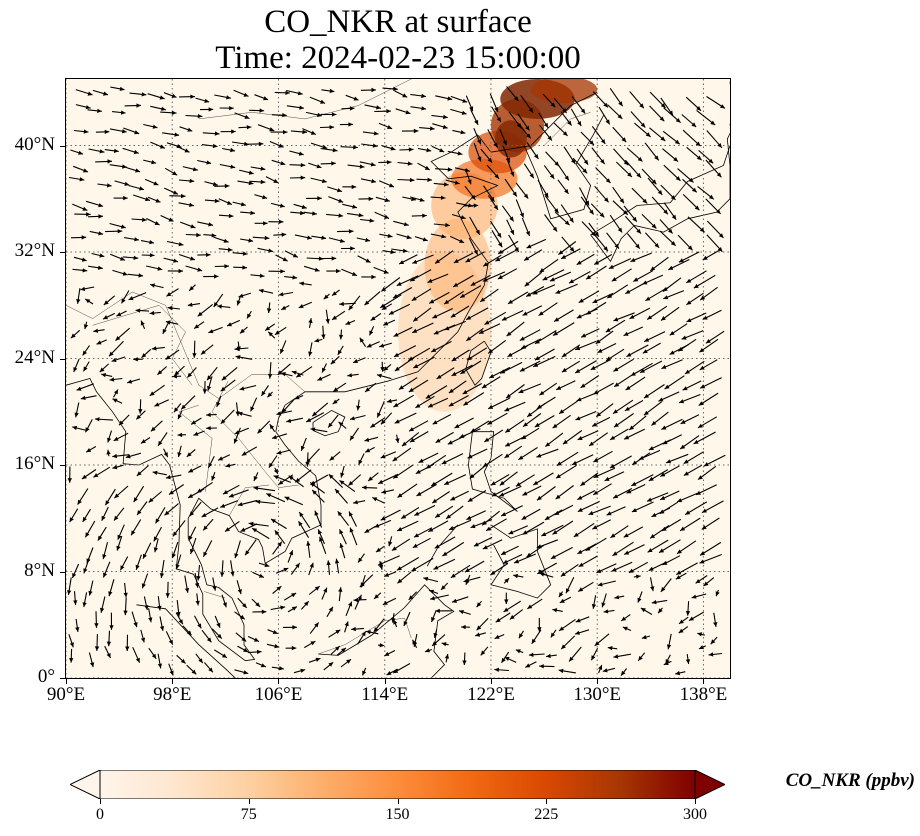  Describe the element at coordinates (491, 694) in the screenshot. I see `lon-tick-label: 122°E` at that location.